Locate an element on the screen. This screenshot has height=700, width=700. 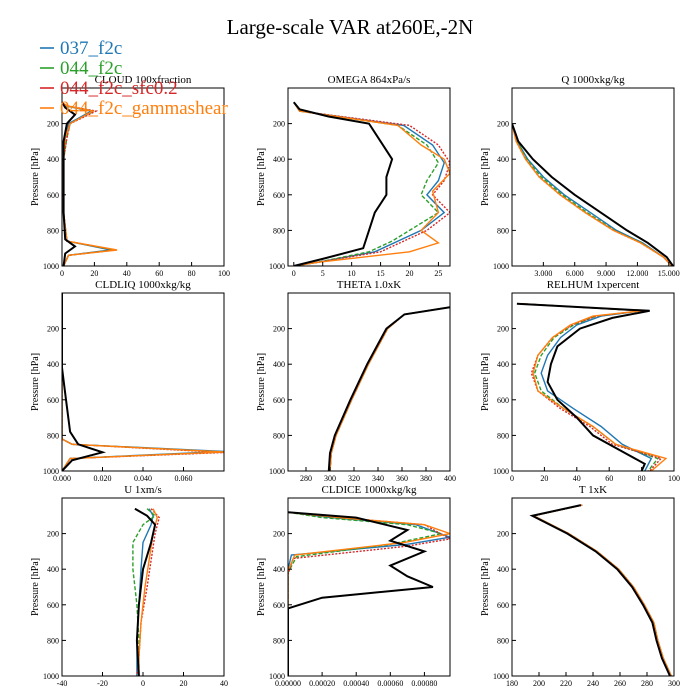
x-tick-label: 3.000 is located at coordinates (543, 273).